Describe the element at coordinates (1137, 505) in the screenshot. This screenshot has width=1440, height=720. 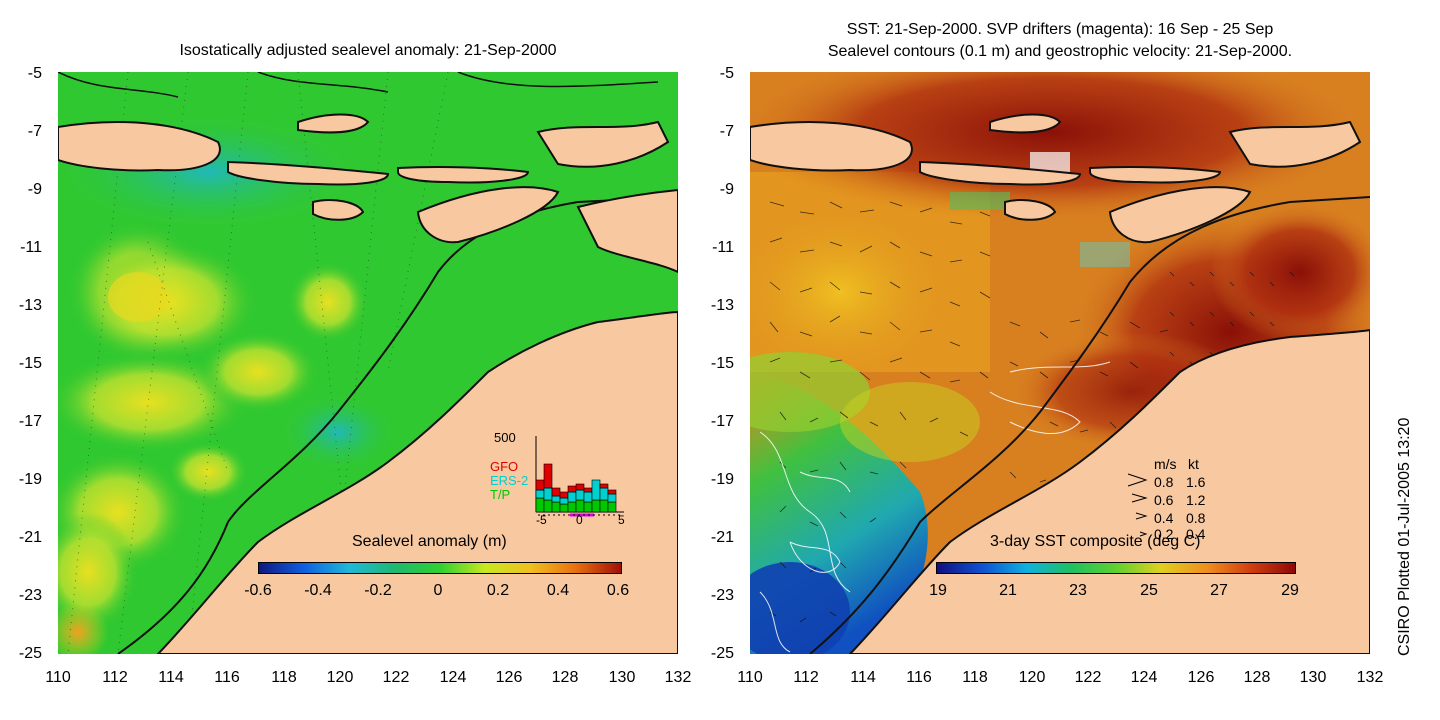
I see `legend-arrows` at that location.